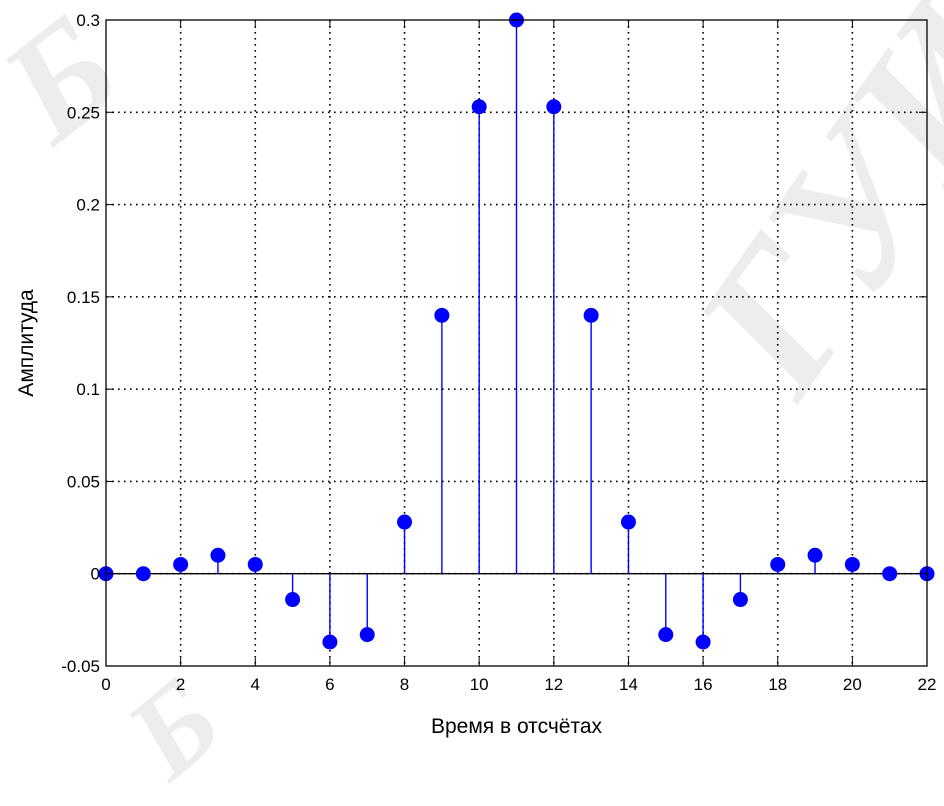 This screenshot has height=806, width=944. Describe the element at coordinates (80, 666) in the screenshot. I see `y-tick-label: -0.05` at that location.